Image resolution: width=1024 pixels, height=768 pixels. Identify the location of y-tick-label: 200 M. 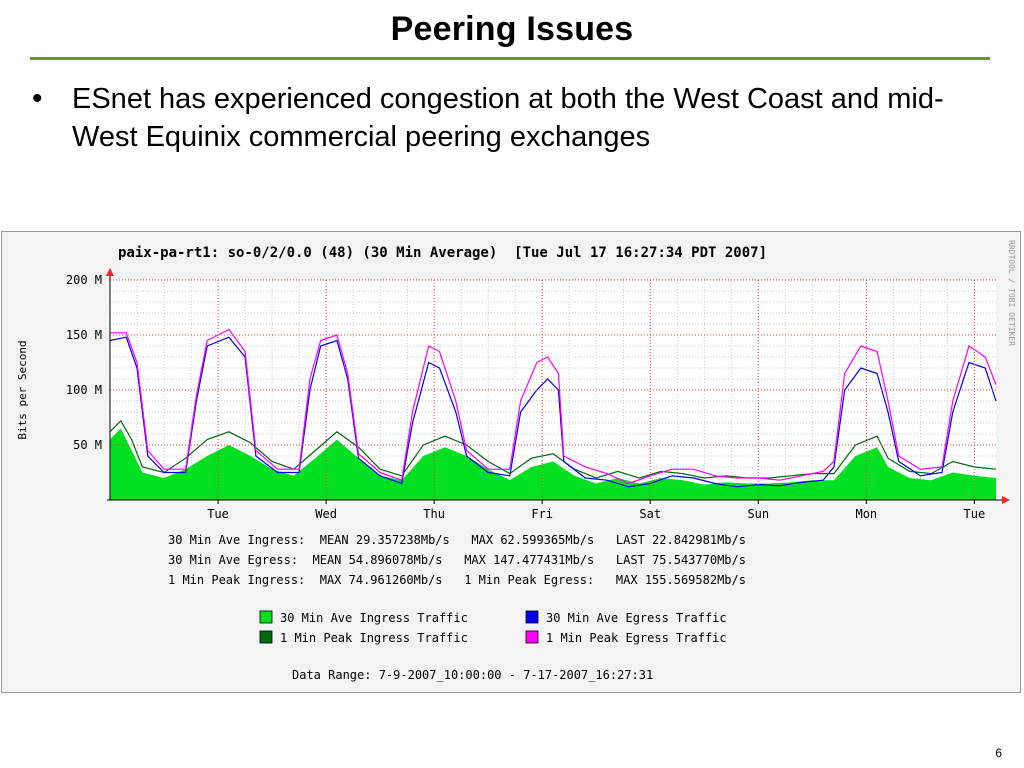
(84, 280).